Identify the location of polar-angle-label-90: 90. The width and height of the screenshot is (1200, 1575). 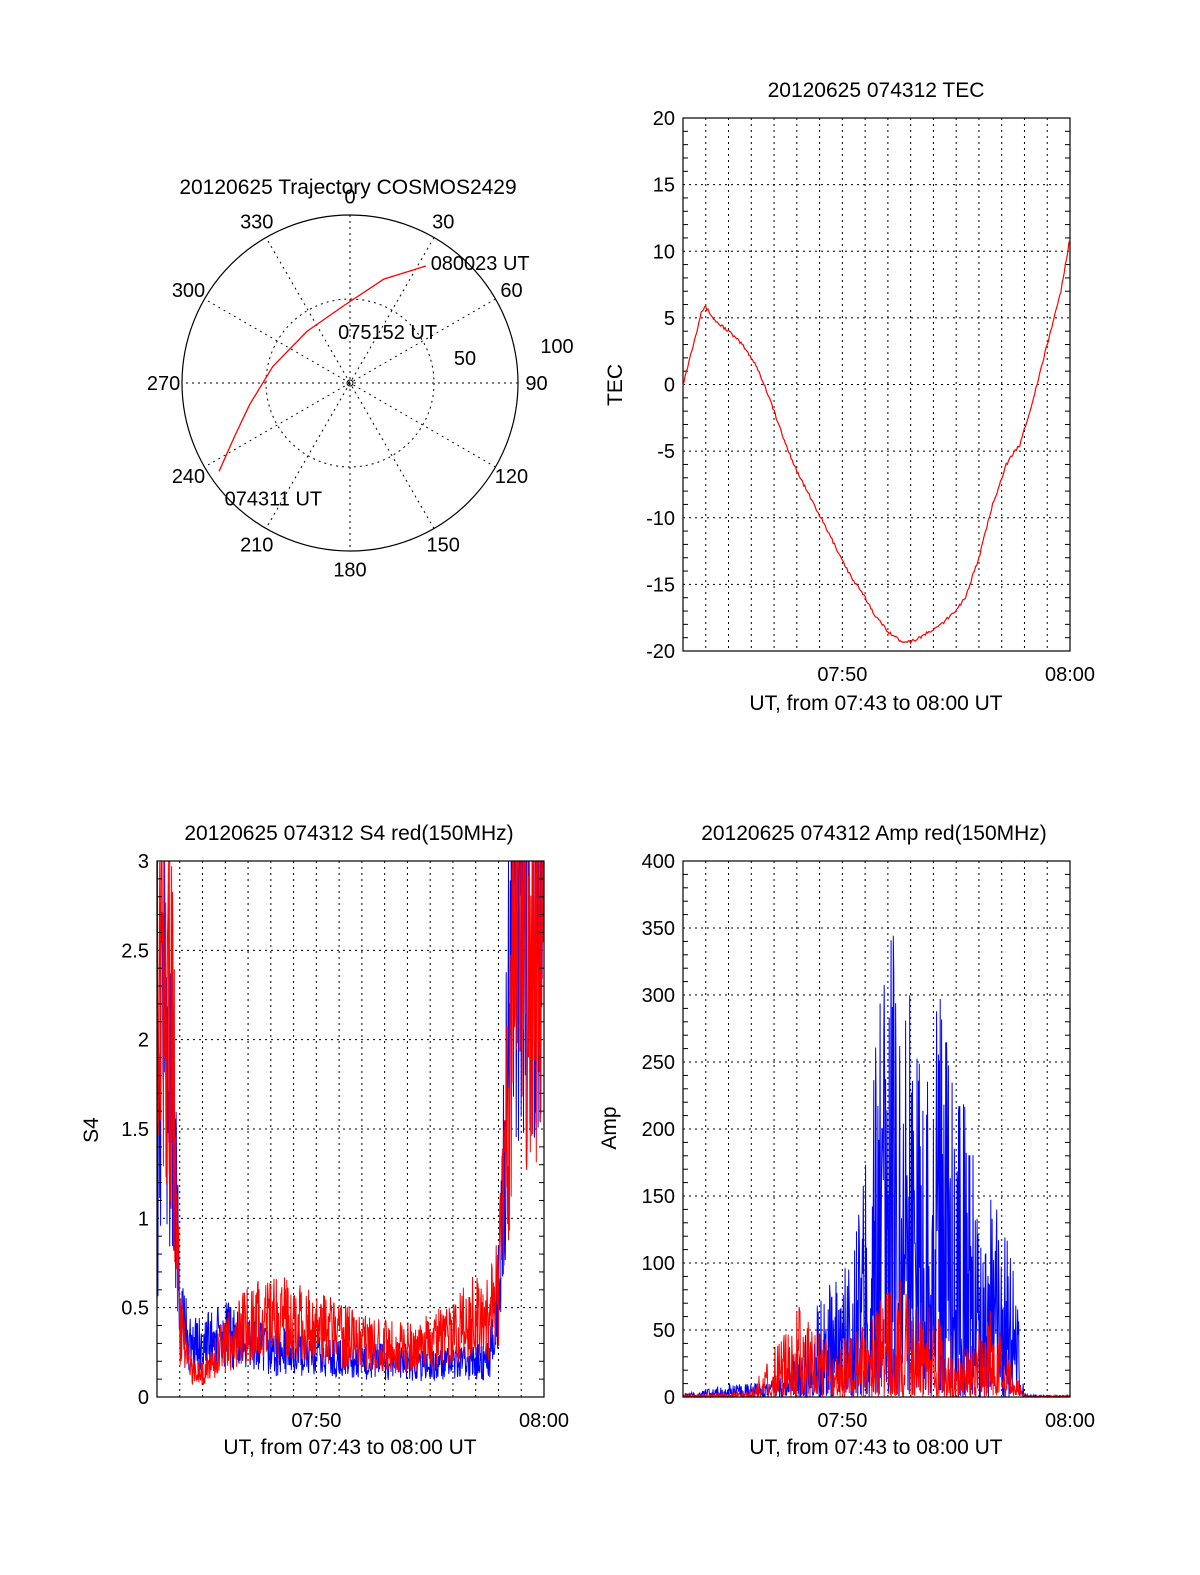
(536, 384).